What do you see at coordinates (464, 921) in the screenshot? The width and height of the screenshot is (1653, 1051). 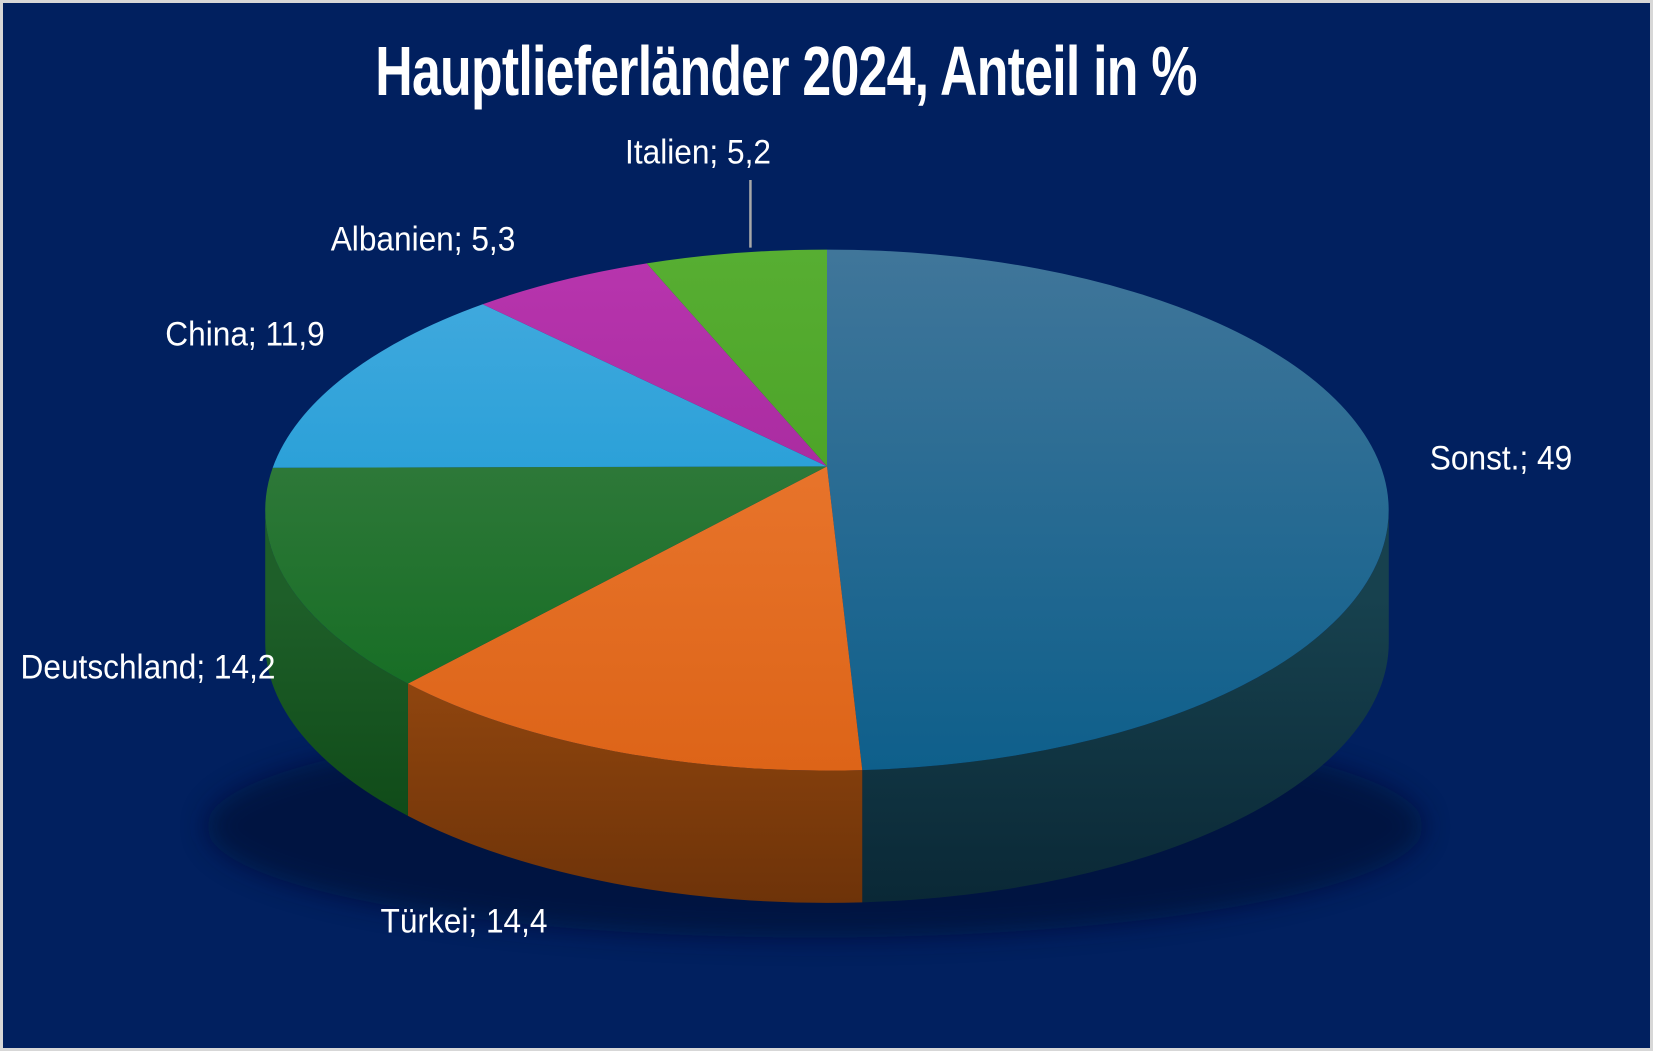 I see `pie-label-tuerkei: Türkei; 14,4` at bounding box center [464, 921].